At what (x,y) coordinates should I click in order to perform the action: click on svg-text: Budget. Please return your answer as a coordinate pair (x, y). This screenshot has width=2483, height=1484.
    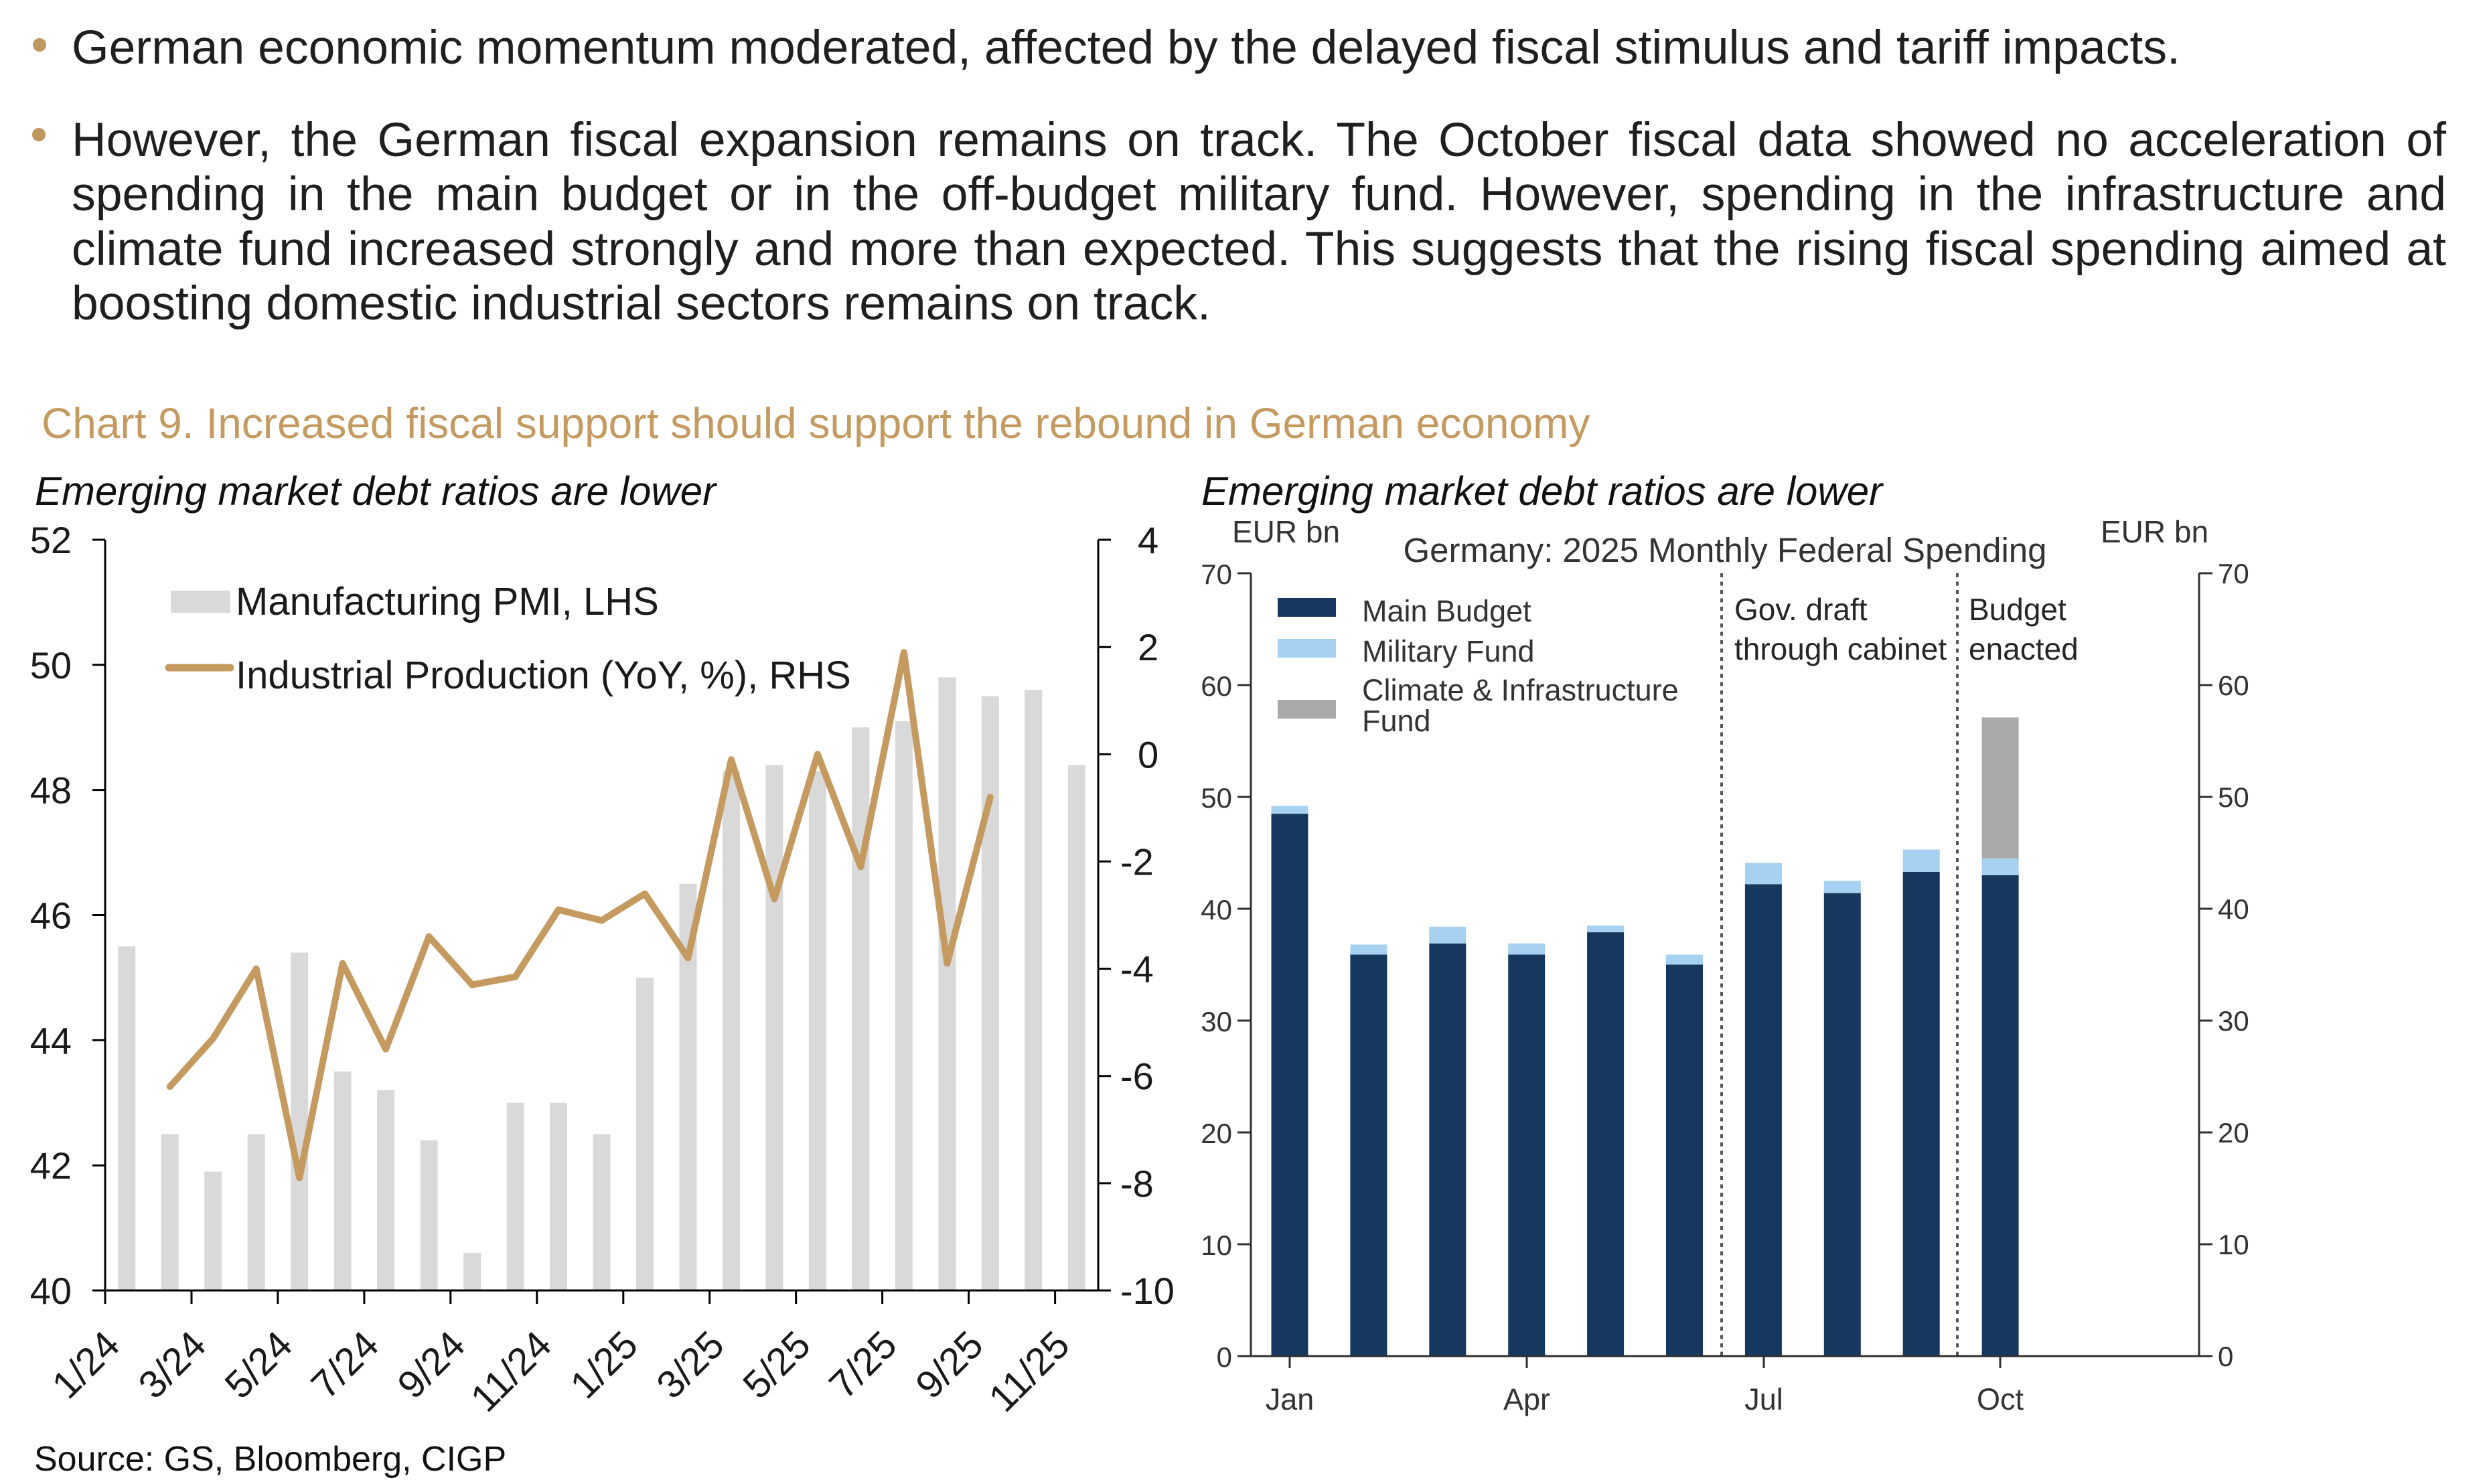
    Looking at the image, I should click on (2017, 609).